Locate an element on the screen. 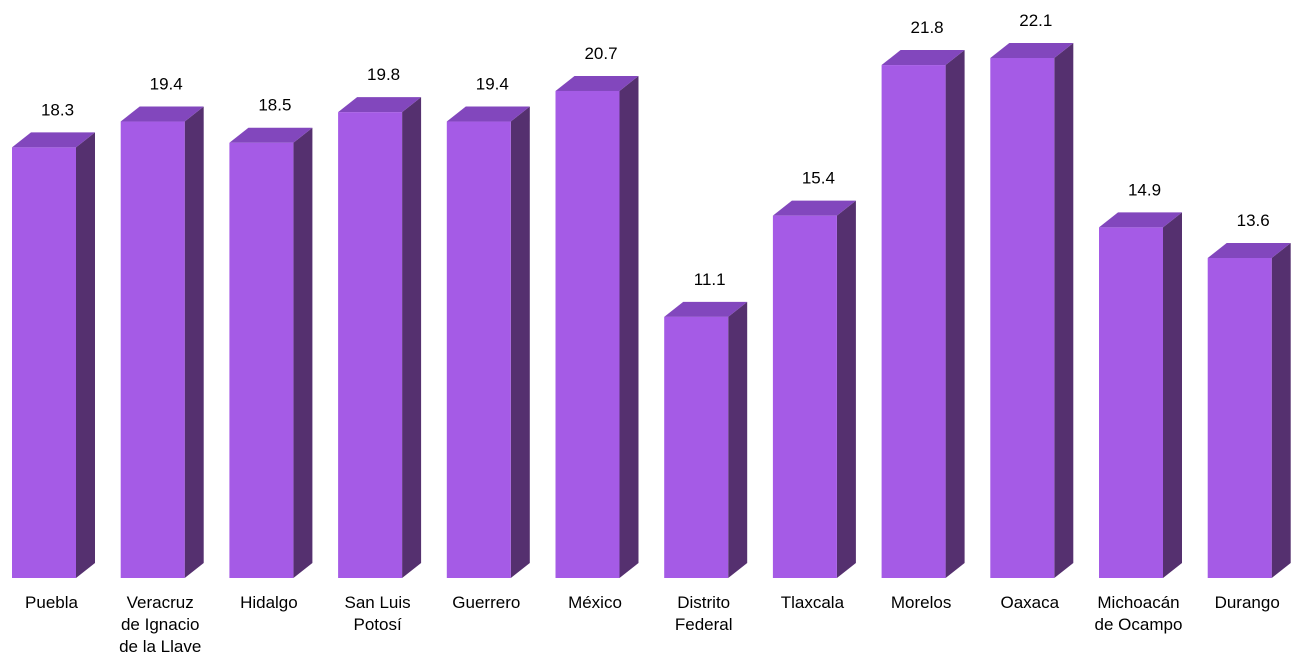 Image resolution: width=1291 pixels, height=660 pixels. category-label-line: Puebla is located at coordinates (51, 602).